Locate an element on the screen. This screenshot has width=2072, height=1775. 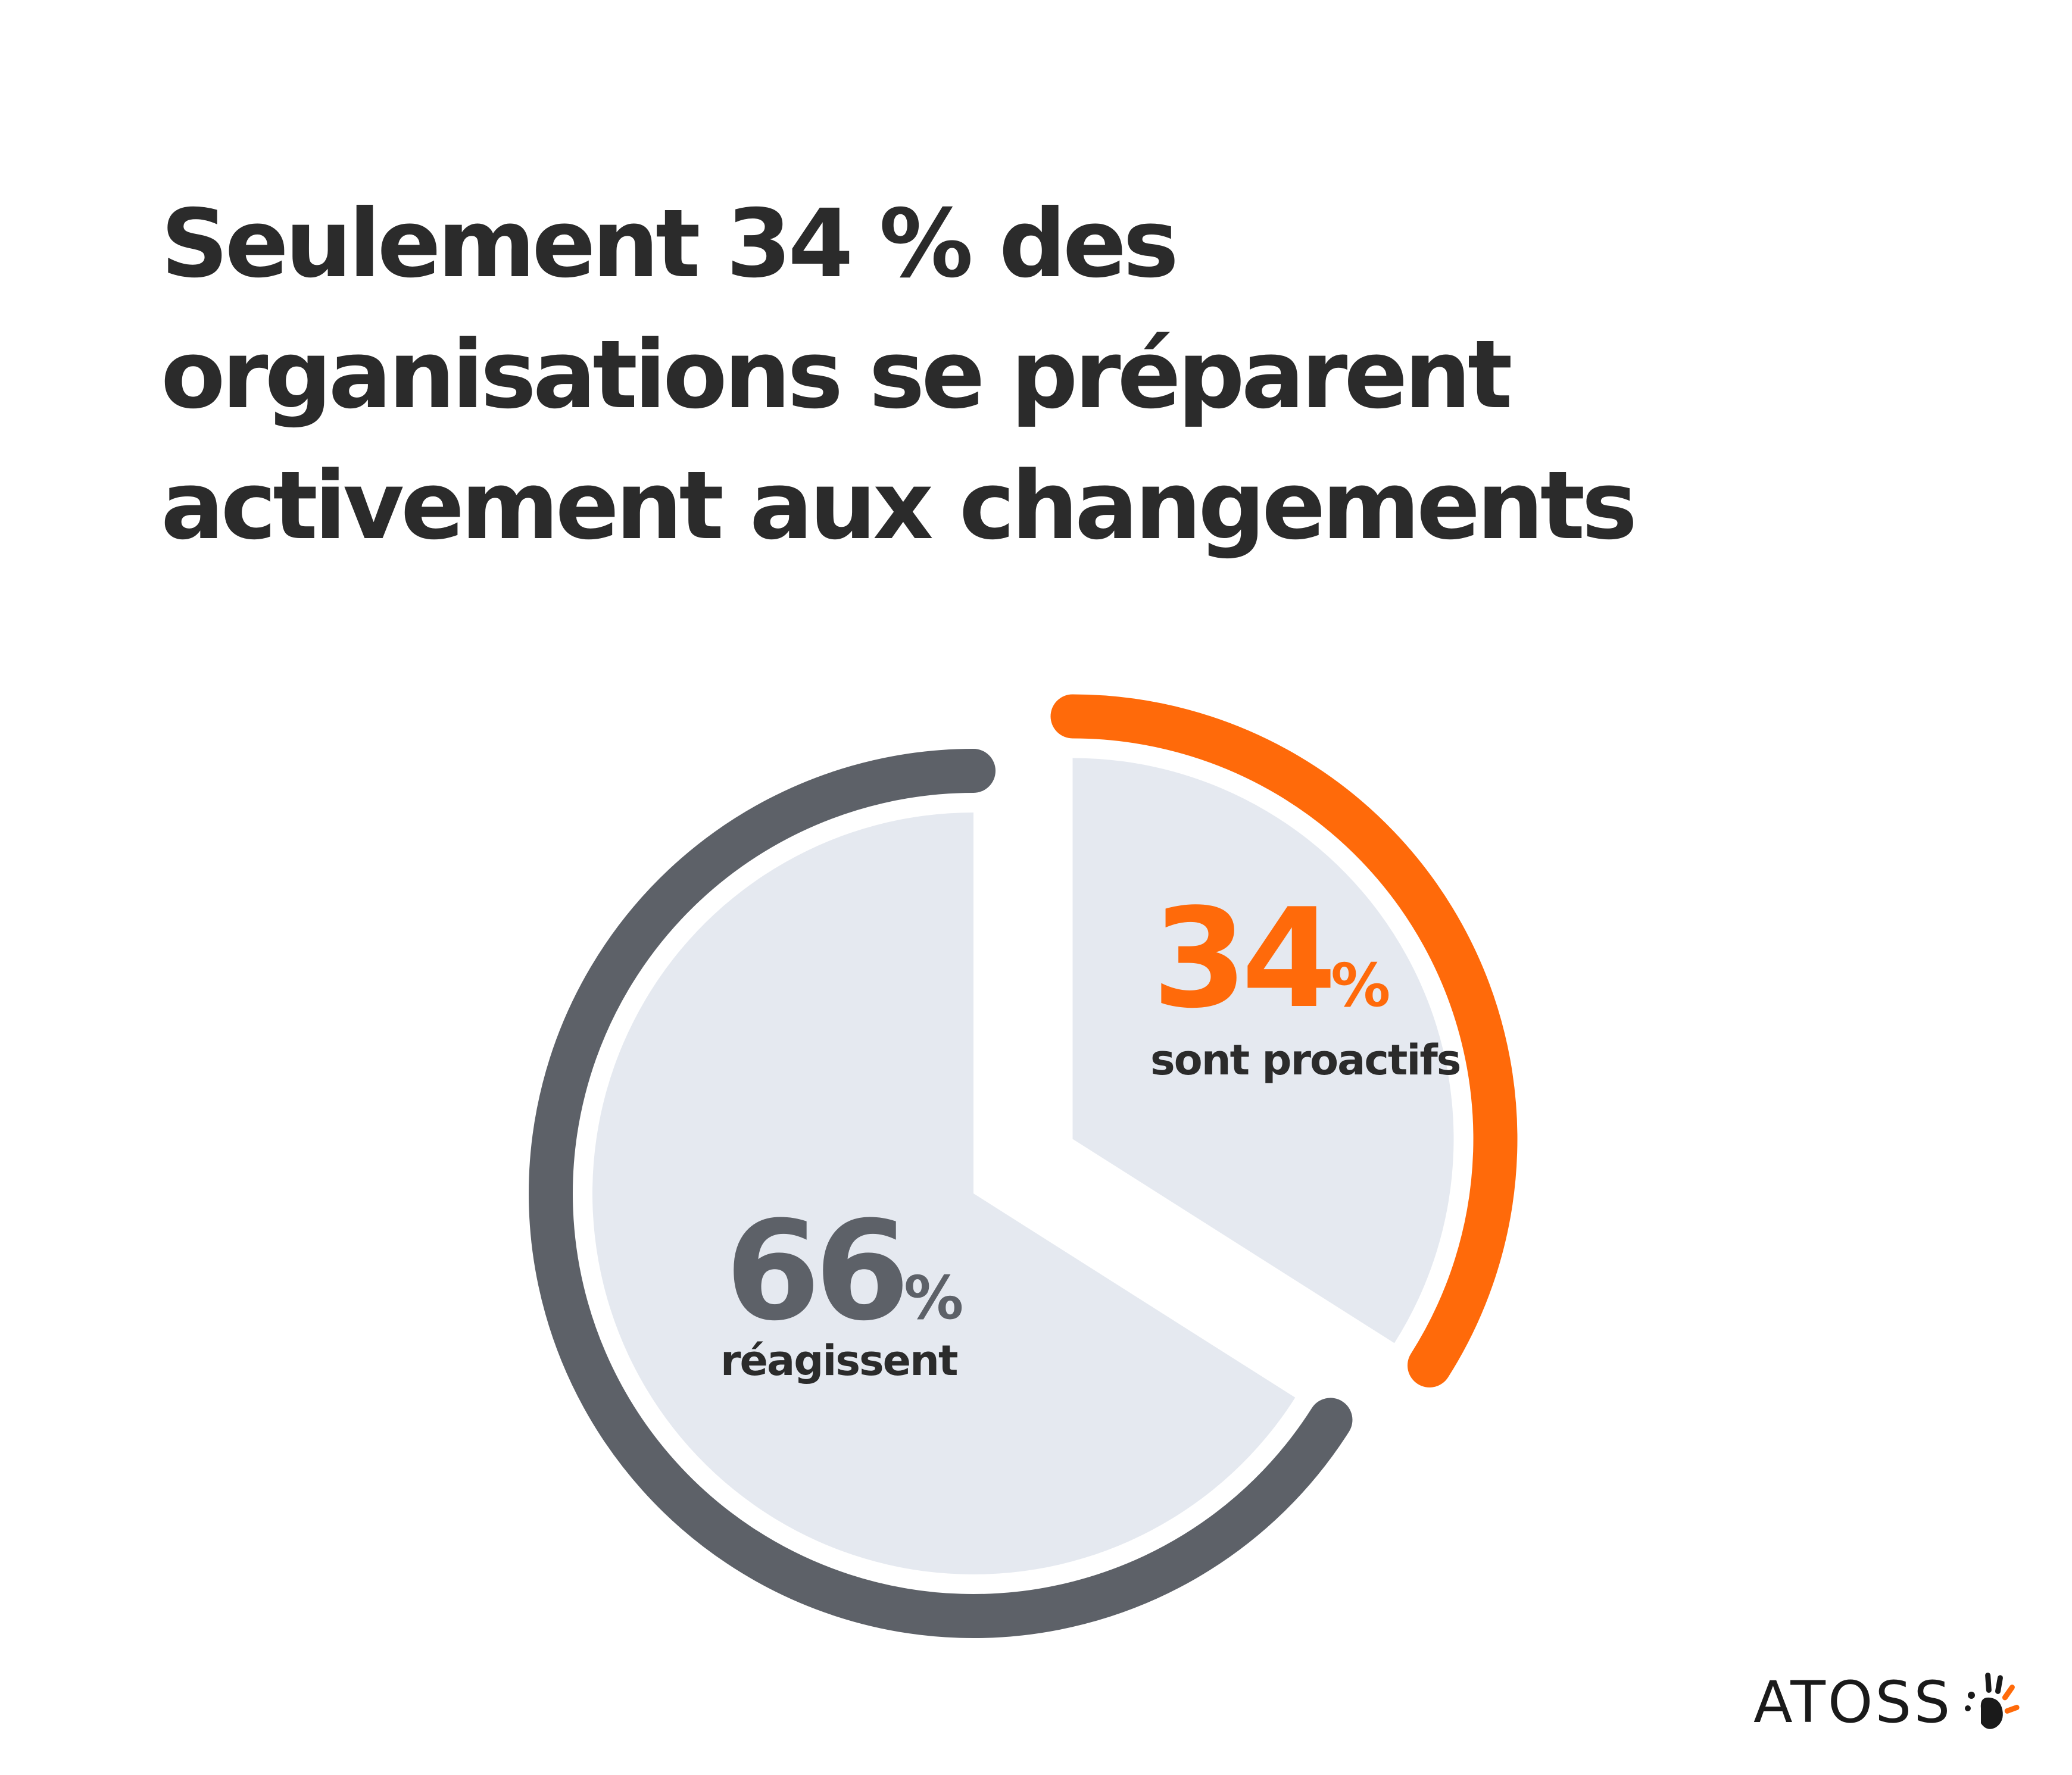
slice-label-reactive-text: réagissent is located at coordinates (838, 1360).